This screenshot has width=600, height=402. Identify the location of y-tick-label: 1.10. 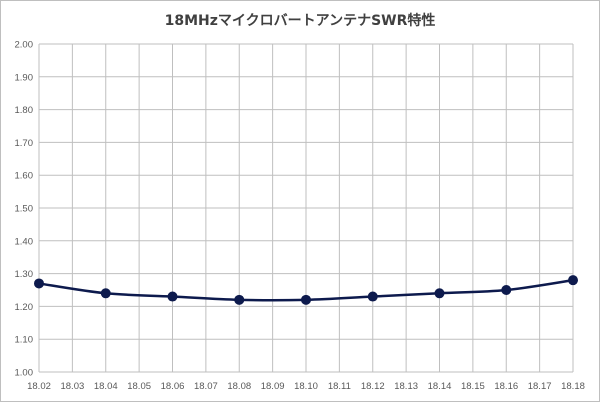
(24, 340).